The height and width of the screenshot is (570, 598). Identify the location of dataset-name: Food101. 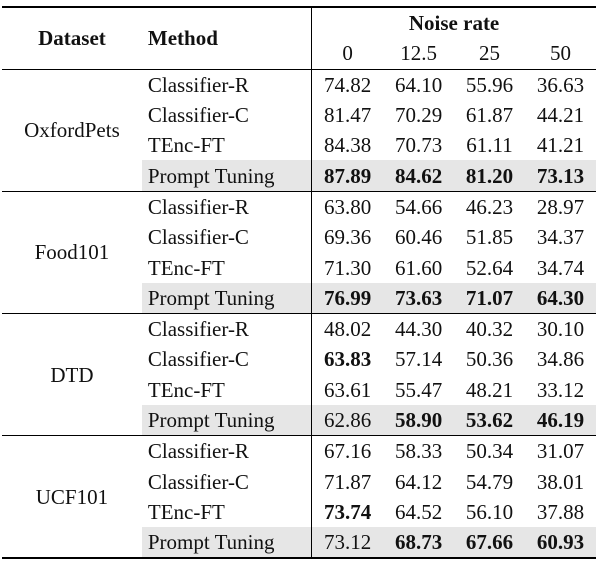
(72, 252).